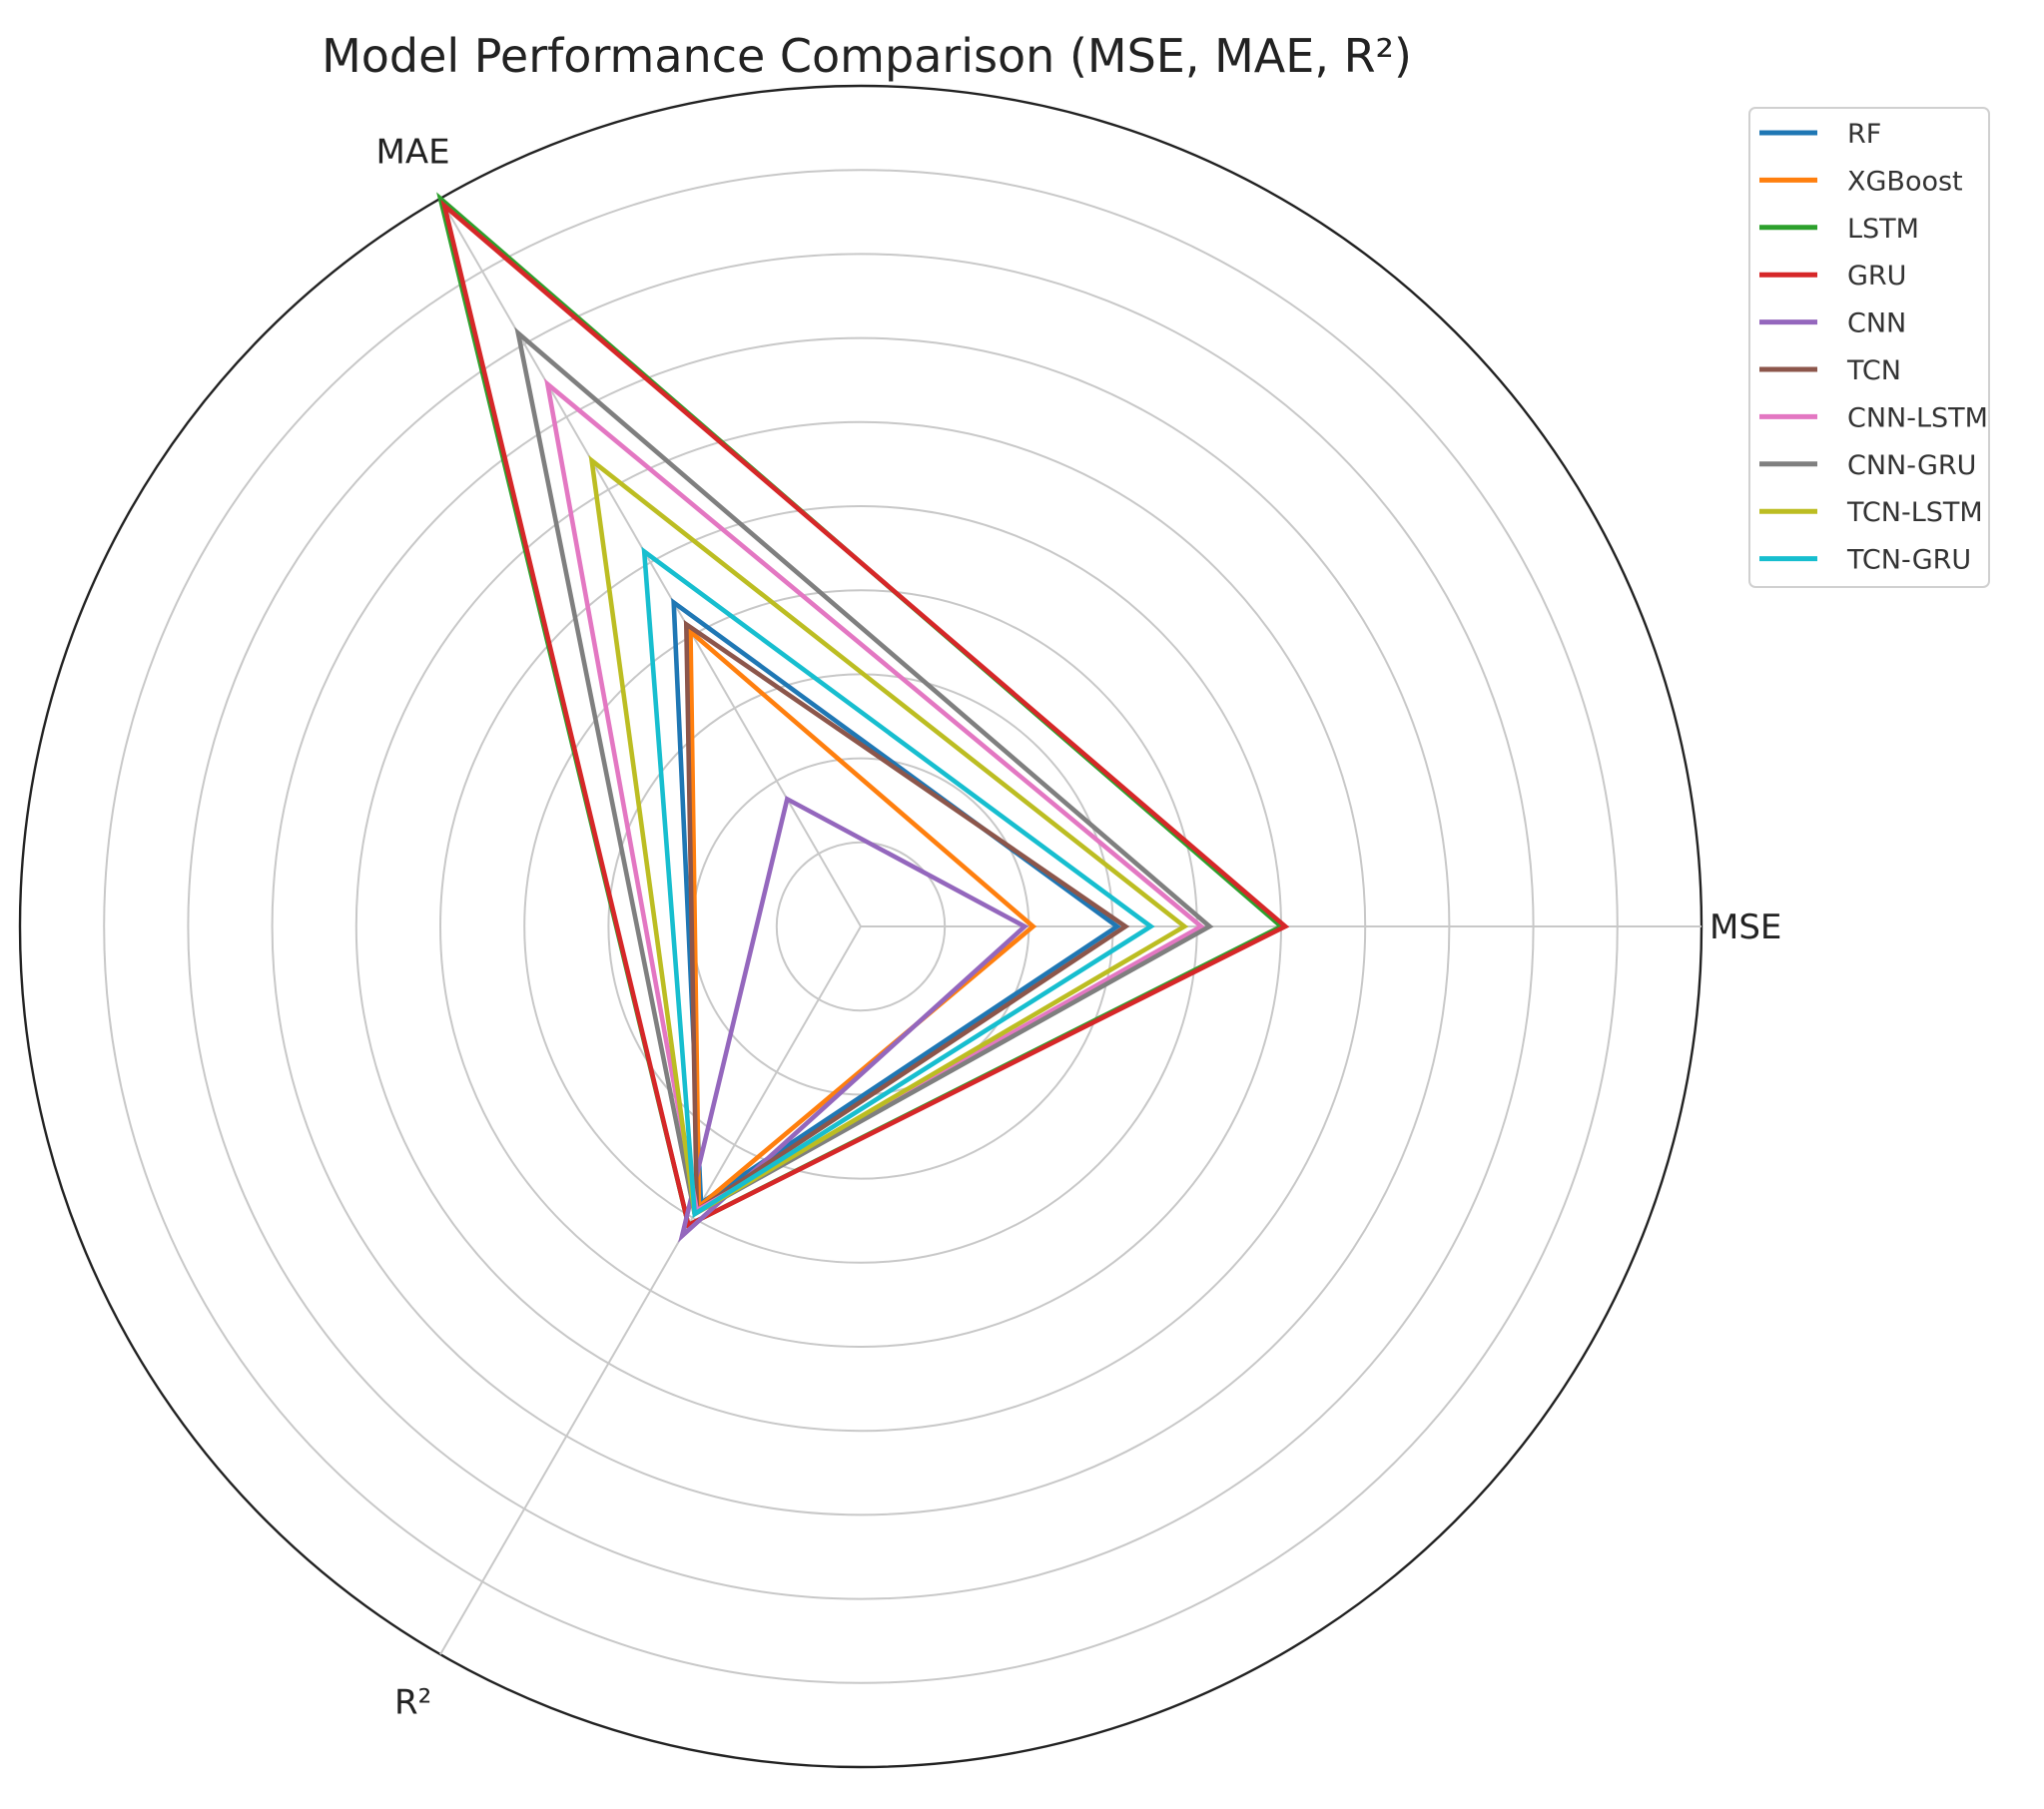 The width and height of the screenshot is (2044, 1809). What do you see at coordinates (1820, 135) in the screenshot?
I see `legend-entry-rf: RF` at bounding box center [1820, 135].